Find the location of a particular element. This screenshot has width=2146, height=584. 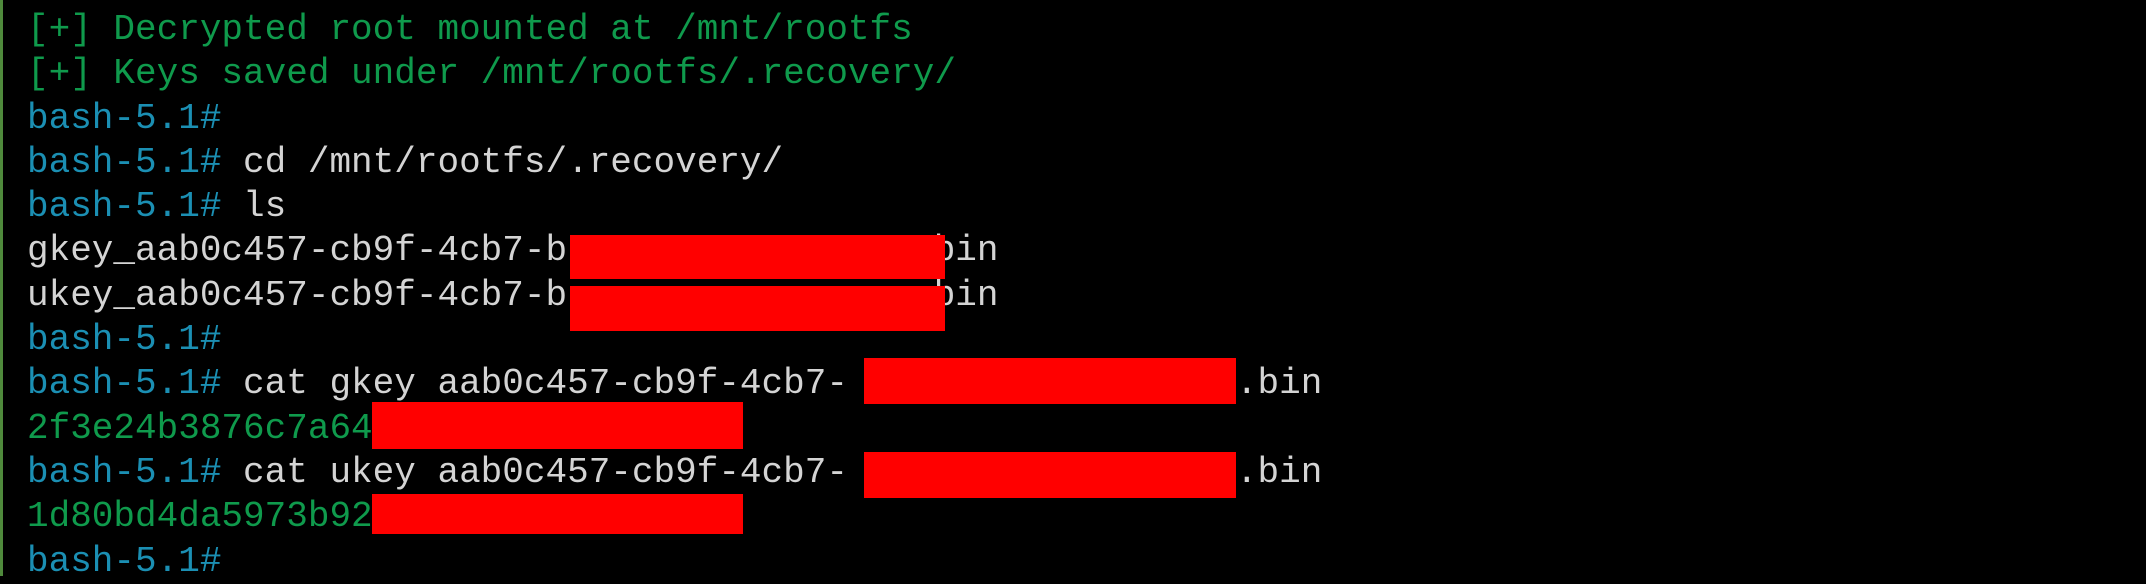

prompt-line: bash-5.1# ls is located at coordinates (674, 207).